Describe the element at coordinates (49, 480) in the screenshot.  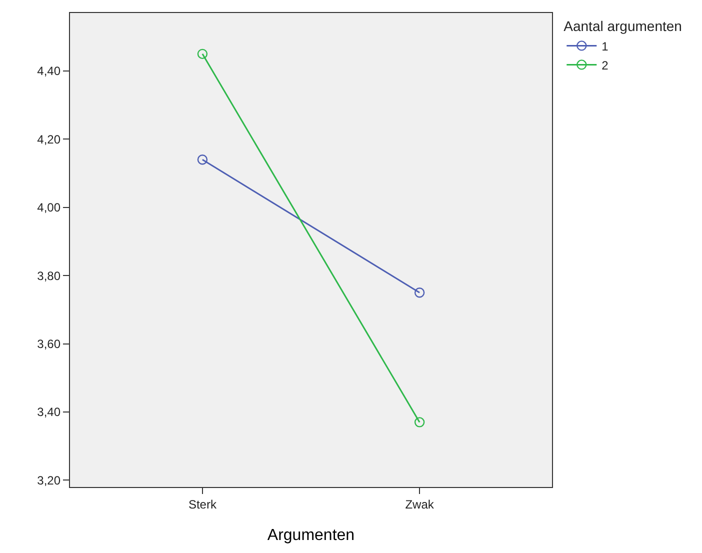
I see `y-tick-label: 3,20` at that location.